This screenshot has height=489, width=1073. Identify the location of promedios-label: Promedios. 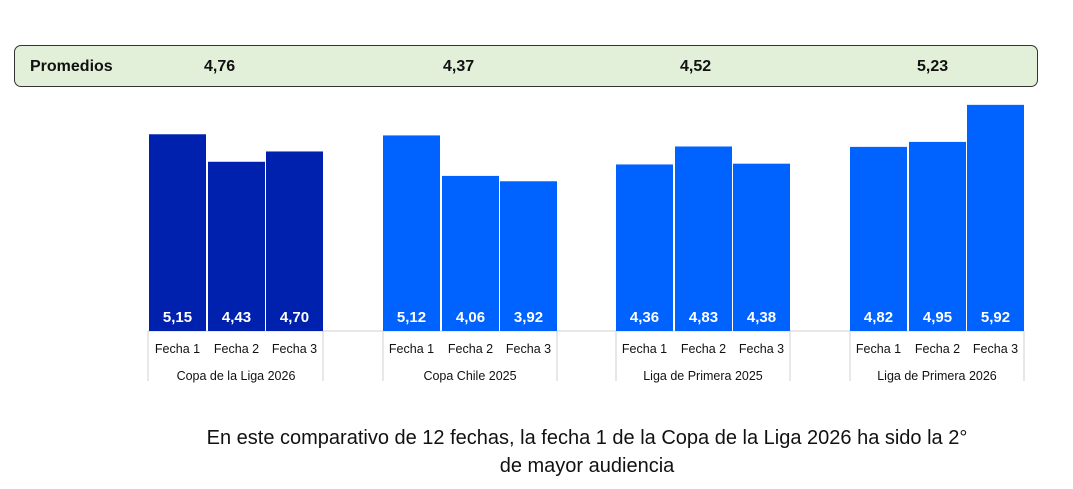
(71, 66).